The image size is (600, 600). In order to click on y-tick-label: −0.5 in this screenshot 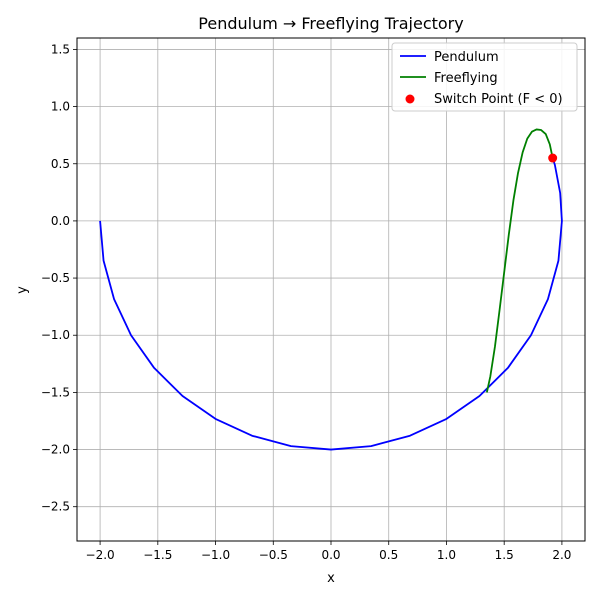, I will do `click(55, 278)`.